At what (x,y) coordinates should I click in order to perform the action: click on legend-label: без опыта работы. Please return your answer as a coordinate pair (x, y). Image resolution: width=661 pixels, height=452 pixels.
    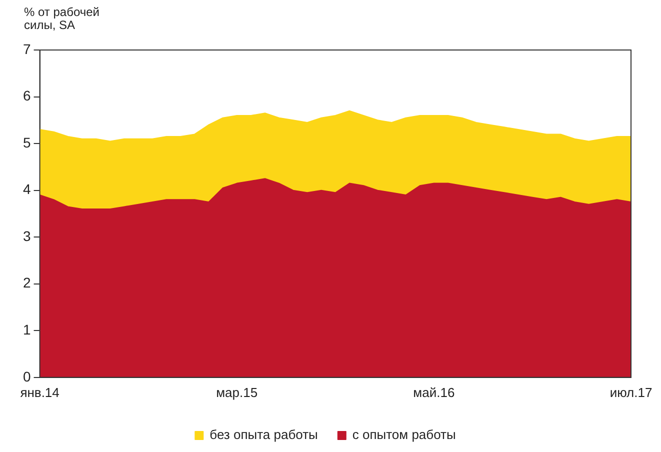
    Looking at the image, I should click on (264, 434).